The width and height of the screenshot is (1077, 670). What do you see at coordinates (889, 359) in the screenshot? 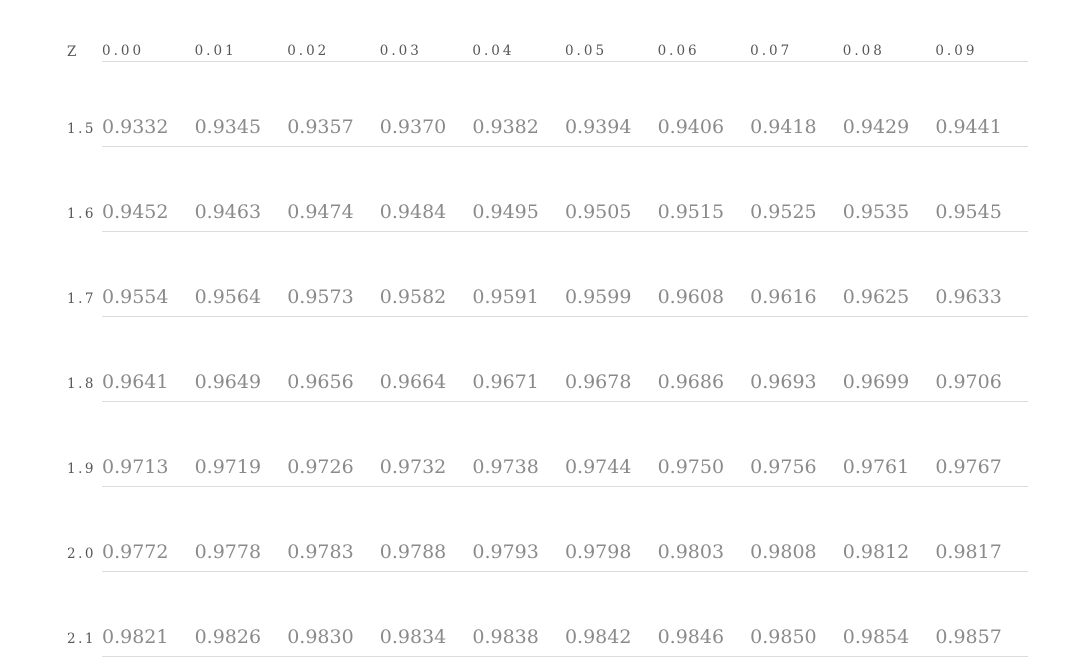
I see `table-cell: 0.9699` at bounding box center [889, 359].